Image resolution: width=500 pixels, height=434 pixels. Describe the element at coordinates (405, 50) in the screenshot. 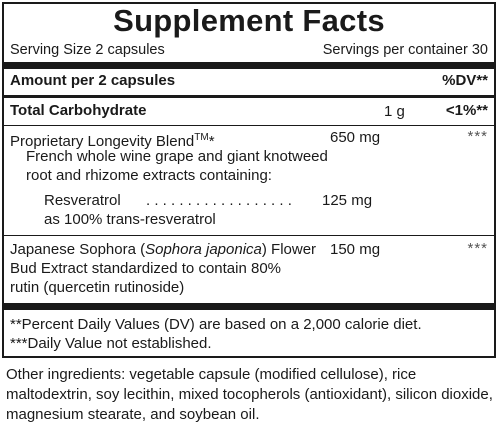

I see `servings-per-container: Servings per container 30` at that location.